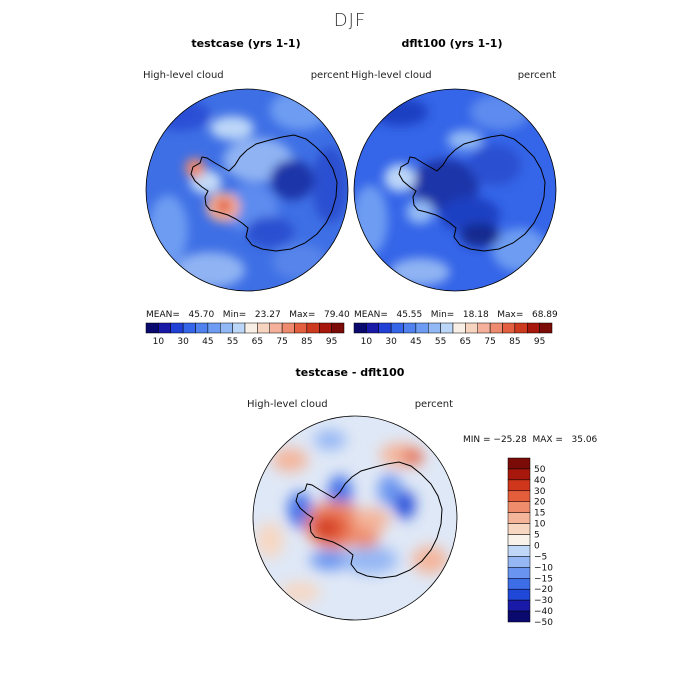 The height and width of the screenshot is (700, 700). I want to click on panel-title: testcase - dflt100, so click(350, 372).